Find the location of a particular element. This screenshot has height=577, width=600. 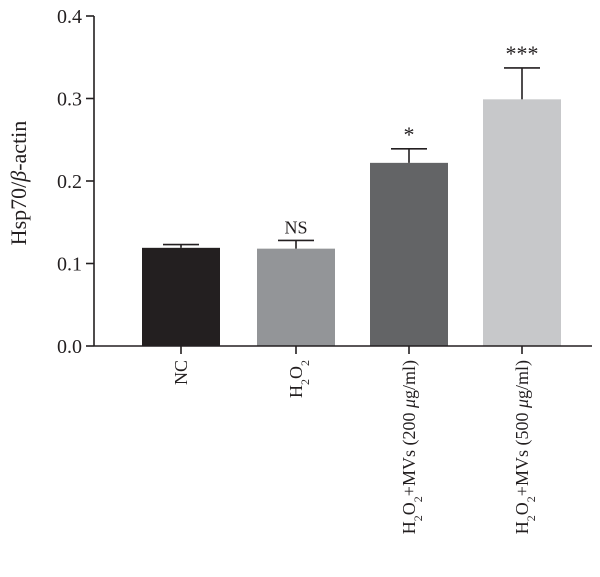

y-label-part: -actin is located at coordinates (18, 146).